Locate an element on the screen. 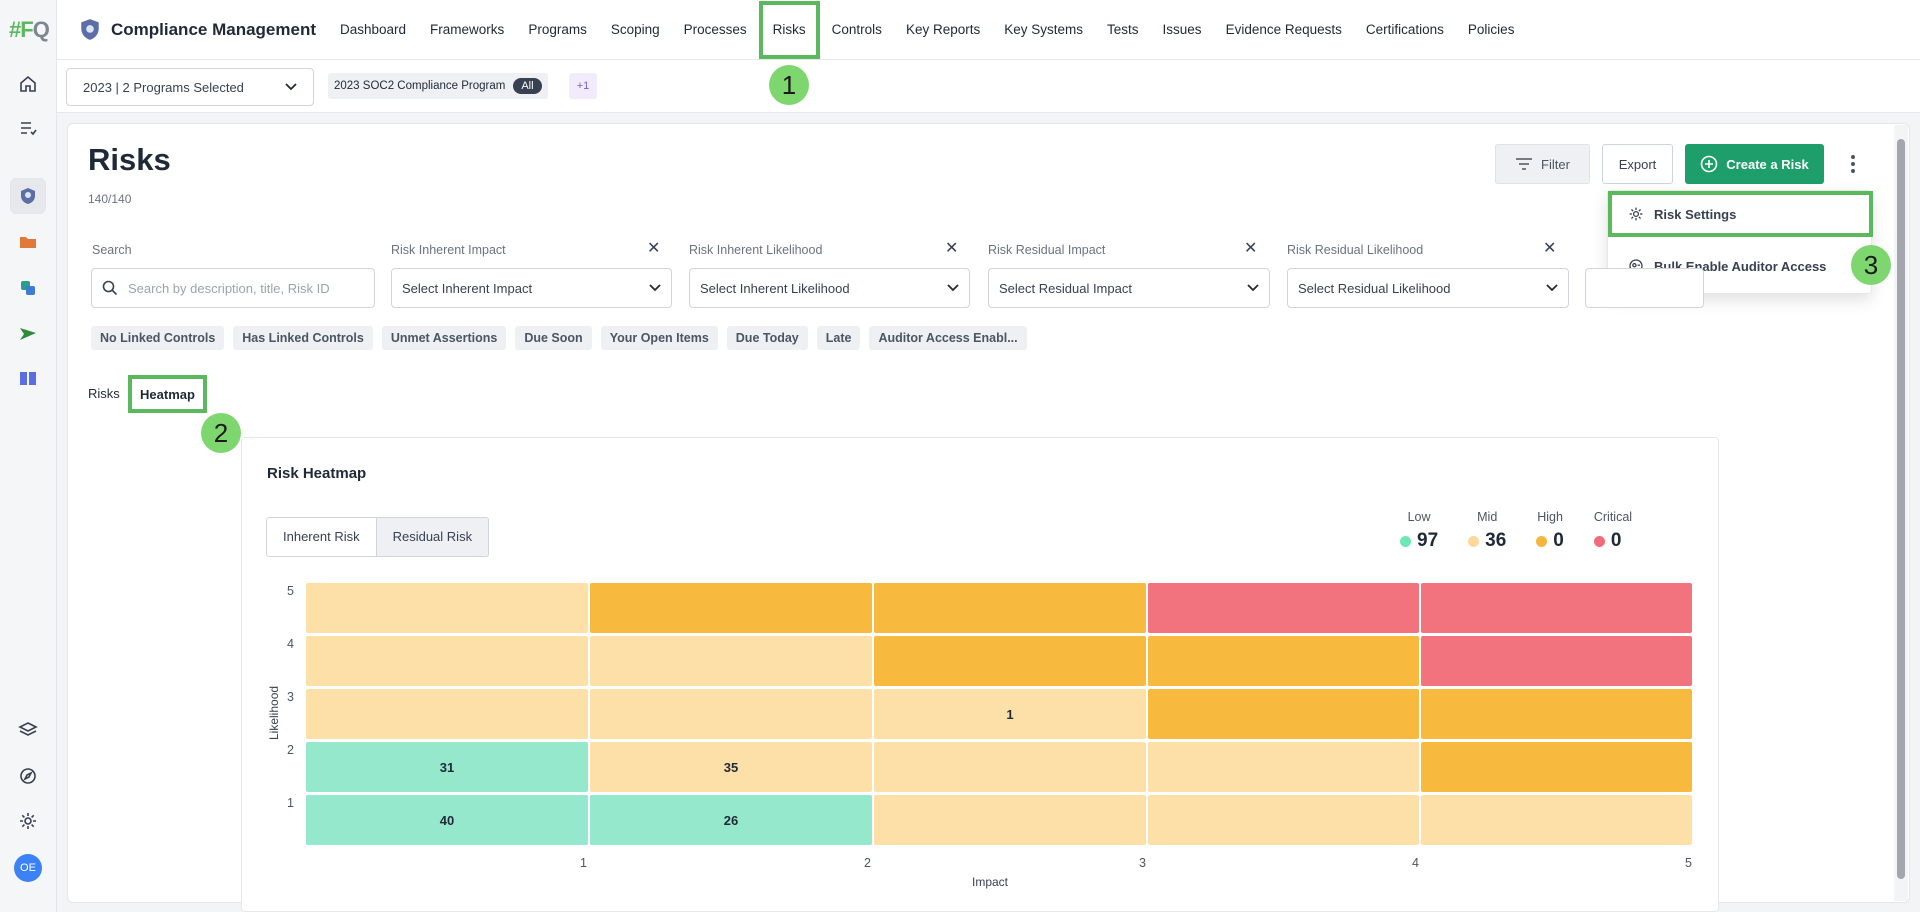 Image resolution: width=1920 pixels, height=912 pixels. nav-item-key-systems: Key Systems is located at coordinates (1044, 29).